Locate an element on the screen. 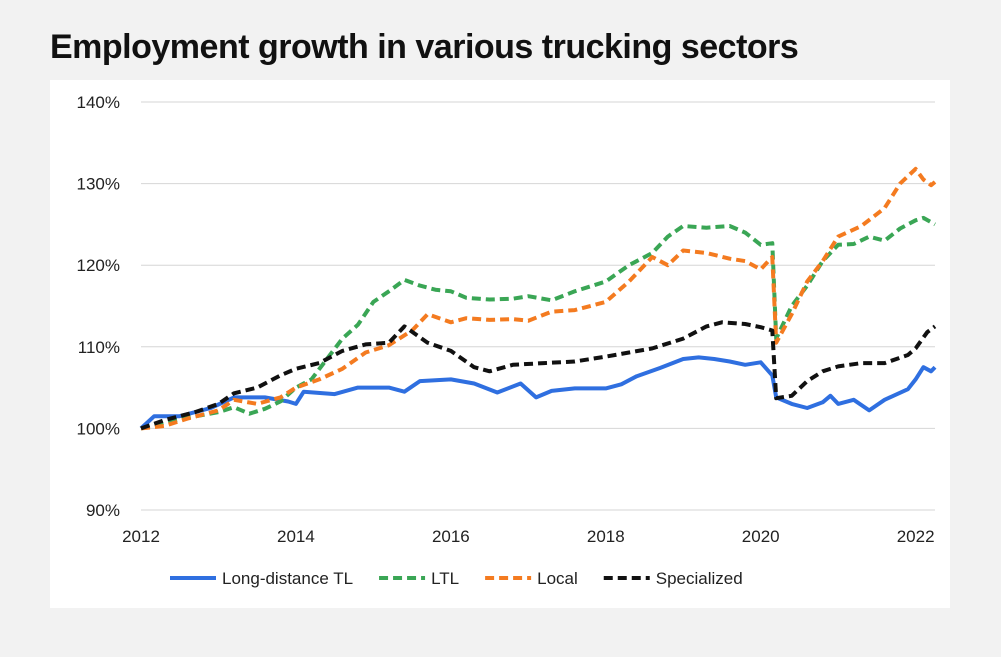 This screenshot has width=1001, height=657. series-line-long-distance-tl is located at coordinates (538, 392).